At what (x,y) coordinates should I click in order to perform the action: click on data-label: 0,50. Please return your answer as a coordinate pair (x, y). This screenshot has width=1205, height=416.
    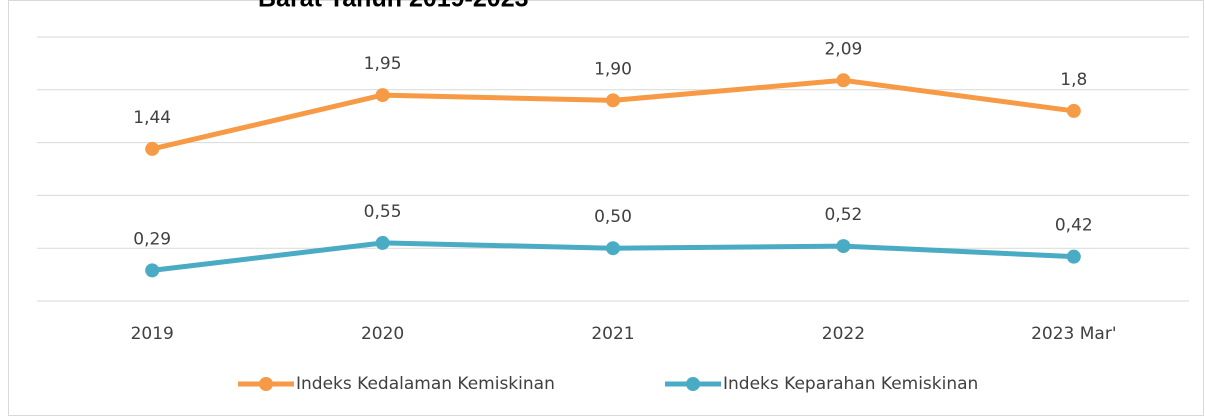
    Looking at the image, I should click on (613, 217).